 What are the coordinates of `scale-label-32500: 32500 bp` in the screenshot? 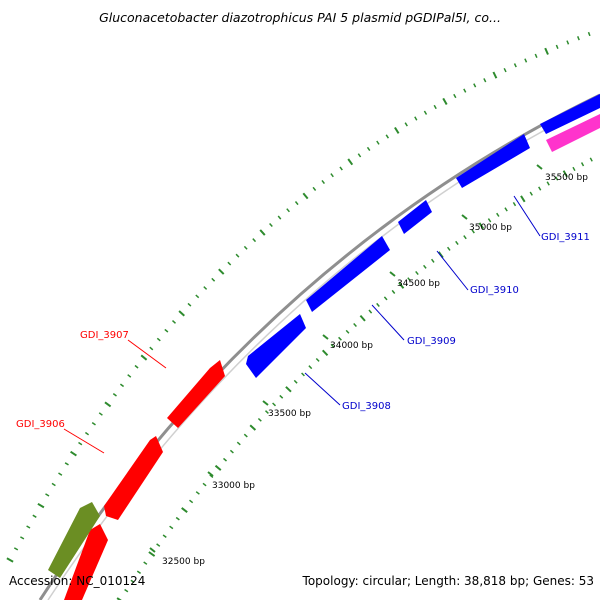 It's located at (183, 562).